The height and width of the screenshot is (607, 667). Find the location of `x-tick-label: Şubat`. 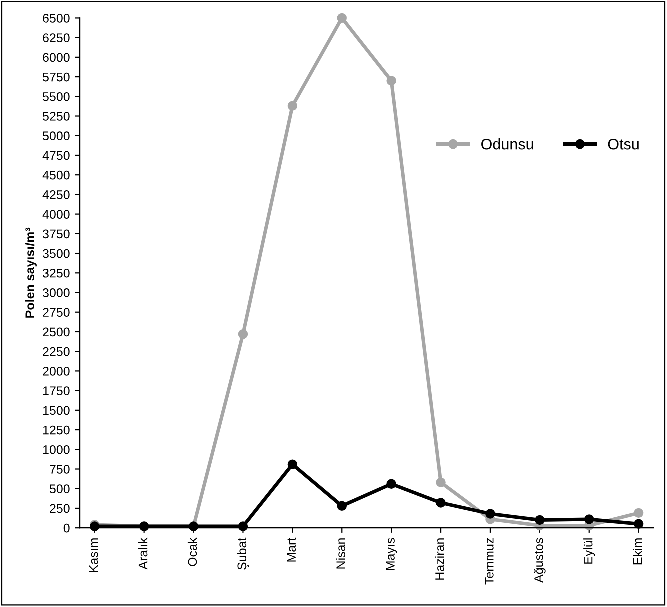

x-tick-label: Şubat is located at coordinates (243, 554).